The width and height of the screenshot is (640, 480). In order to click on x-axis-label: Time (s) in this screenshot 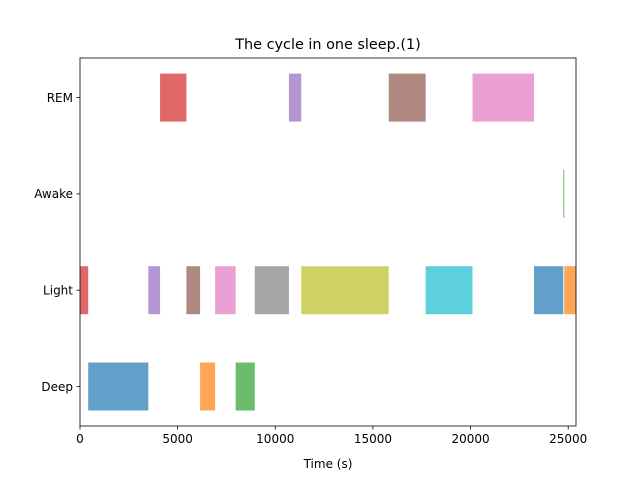, I will do `click(328, 464)`.